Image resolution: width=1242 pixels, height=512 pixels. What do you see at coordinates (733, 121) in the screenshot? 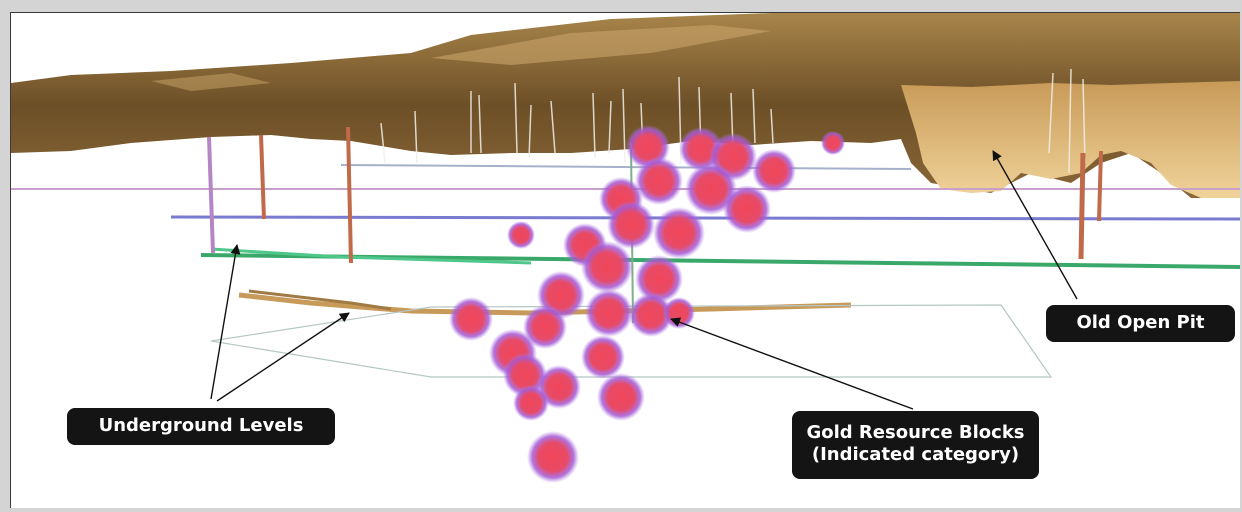
I see `drill-traces` at bounding box center [733, 121].